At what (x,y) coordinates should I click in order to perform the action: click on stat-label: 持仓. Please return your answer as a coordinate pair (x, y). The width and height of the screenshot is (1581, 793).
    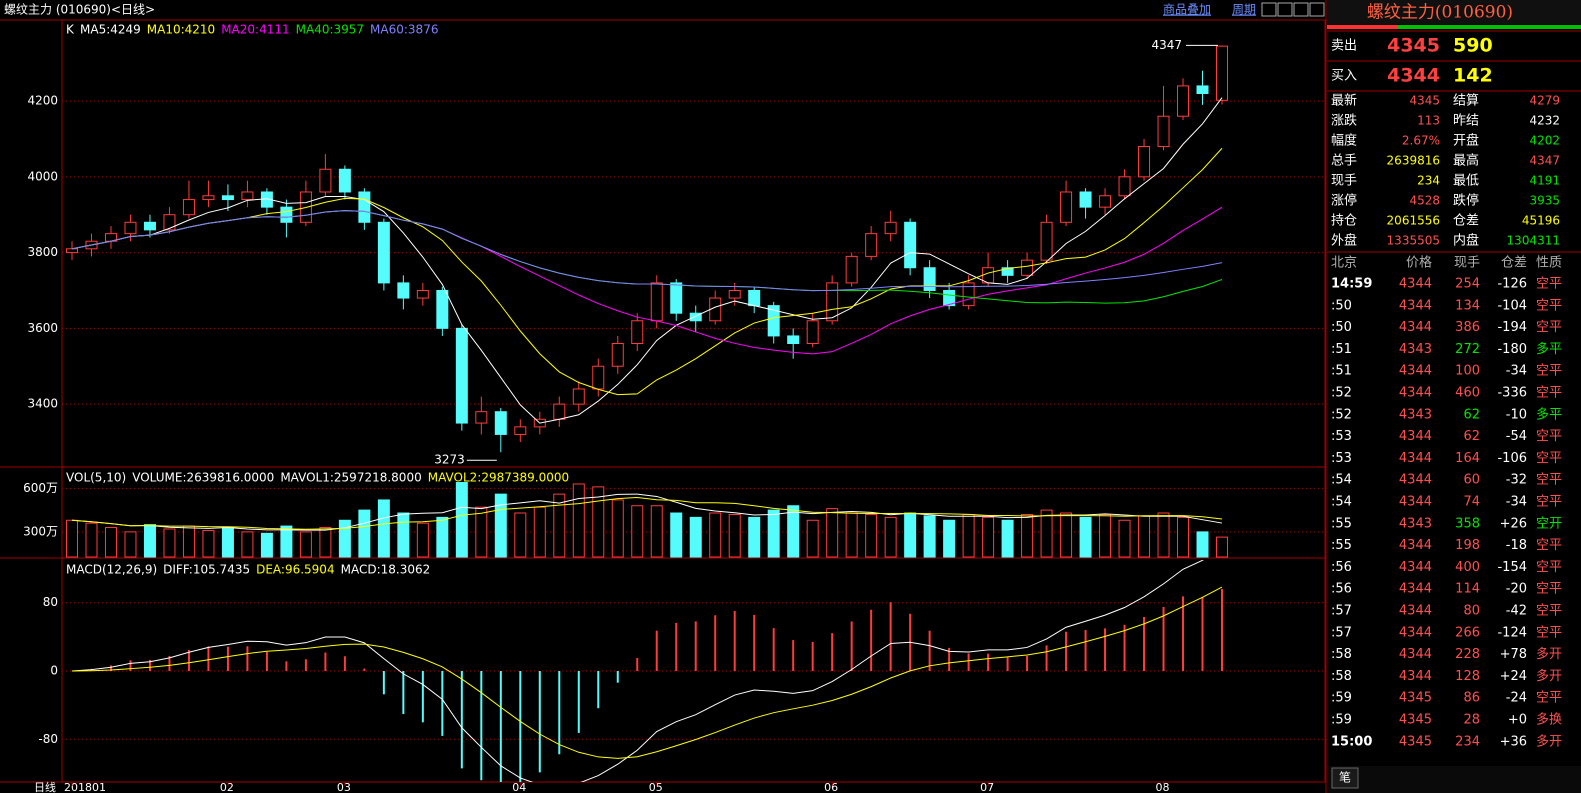
    Looking at the image, I should click on (1344, 221).